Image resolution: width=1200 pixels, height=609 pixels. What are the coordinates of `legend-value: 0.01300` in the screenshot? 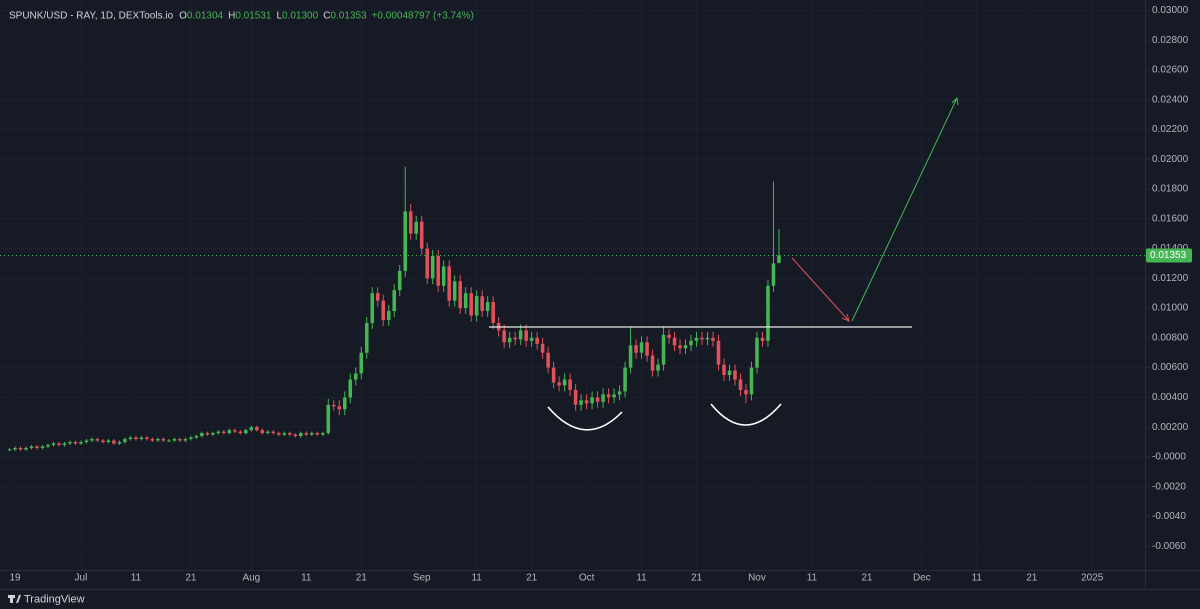 It's located at (300, 16).